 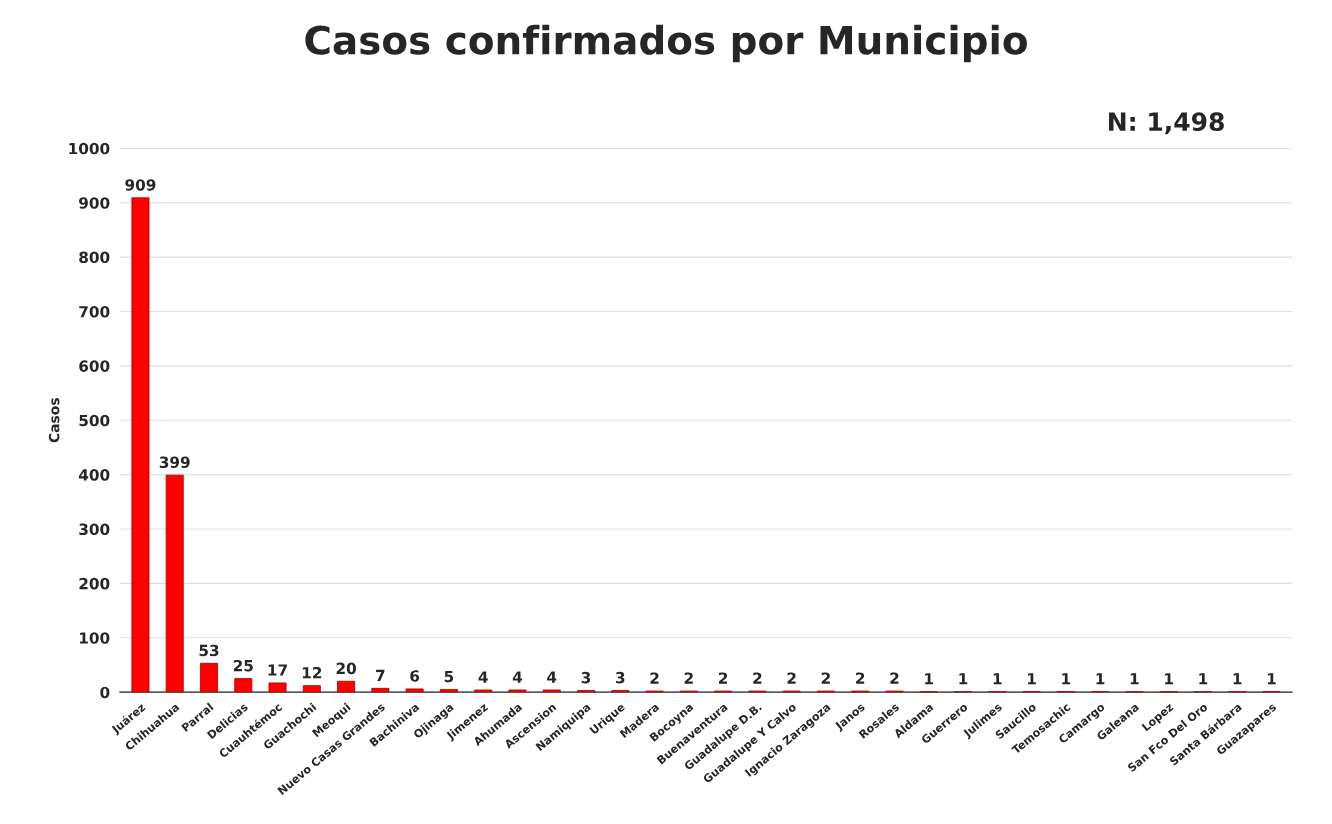 What do you see at coordinates (415, 676) in the screenshot?
I see `data-label: 6` at bounding box center [415, 676].